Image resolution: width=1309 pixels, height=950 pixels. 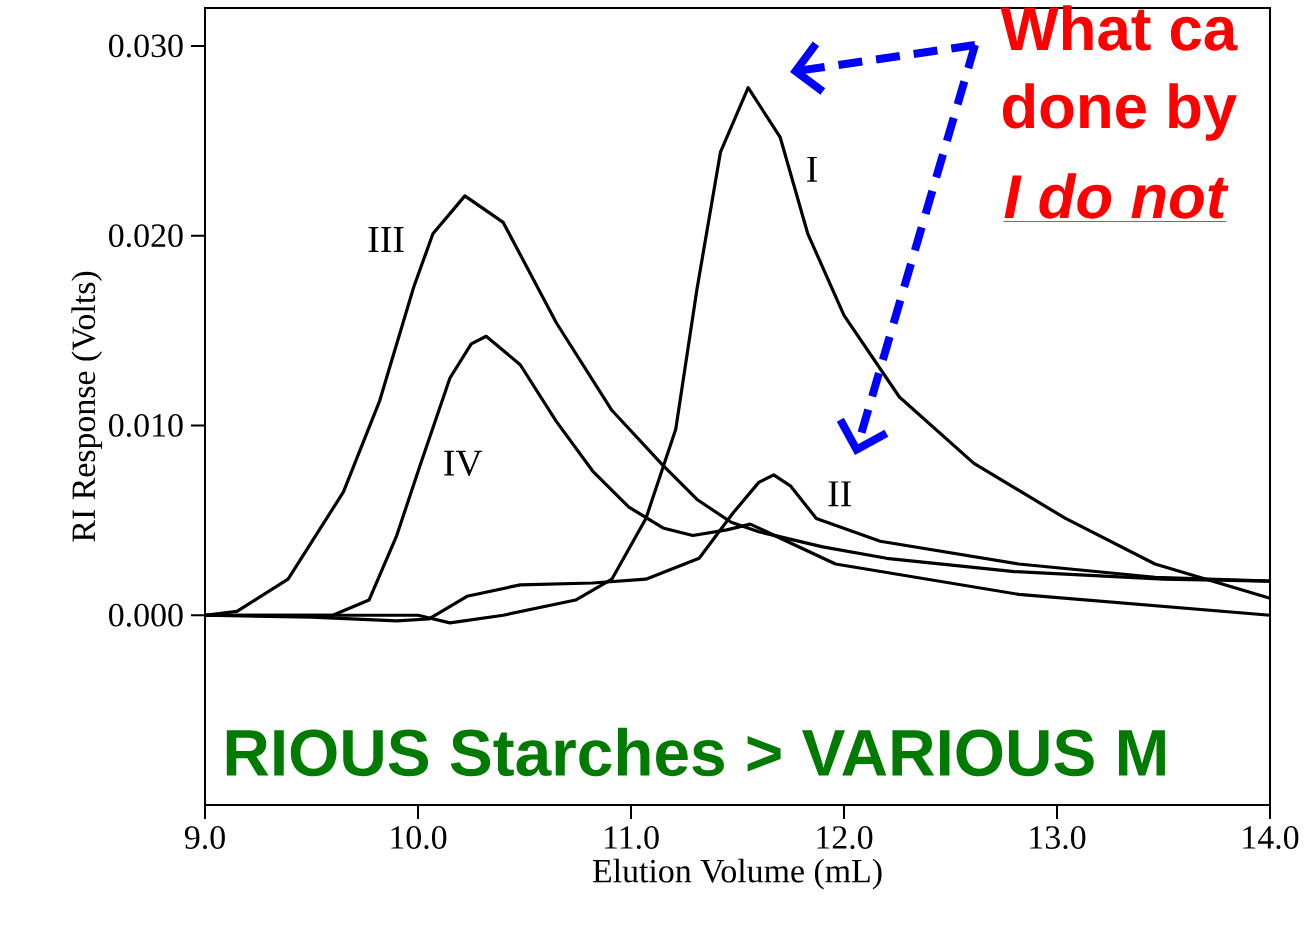 What do you see at coordinates (87, 406) in the screenshot?
I see `y-axis-title: RI Response (Volts)` at bounding box center [87, 406].